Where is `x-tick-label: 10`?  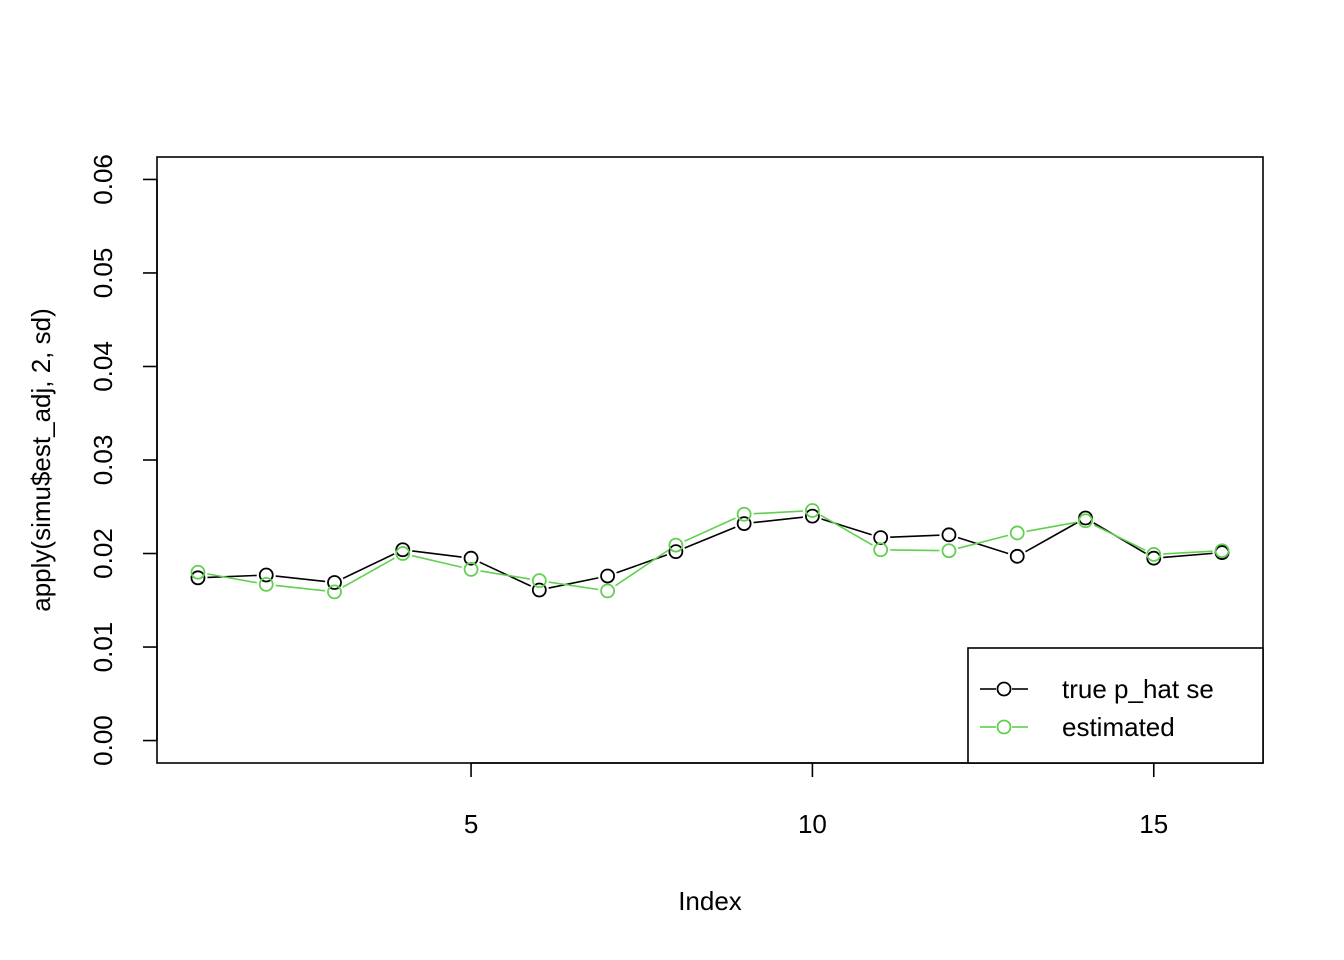 x-tick-label: 10 is located at coordinates (812, 824).